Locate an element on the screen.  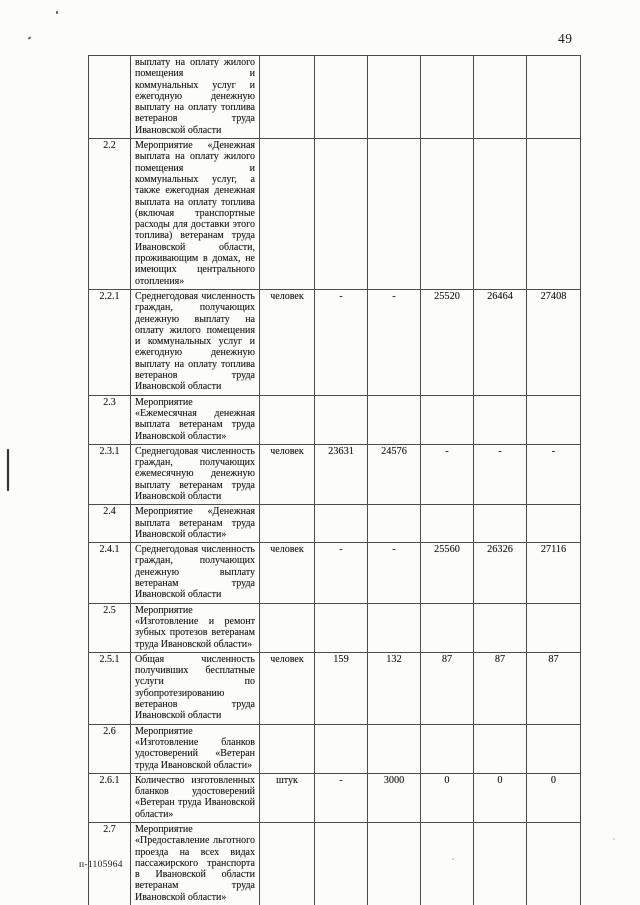
row-number-cell: 2.5 is located at coordinates (109, 627).